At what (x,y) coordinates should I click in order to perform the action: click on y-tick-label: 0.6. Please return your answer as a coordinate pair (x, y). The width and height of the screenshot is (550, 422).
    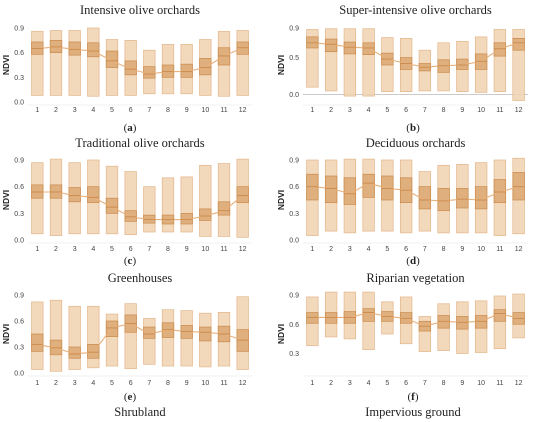
    Looking at the image, I should click on (294, 187).